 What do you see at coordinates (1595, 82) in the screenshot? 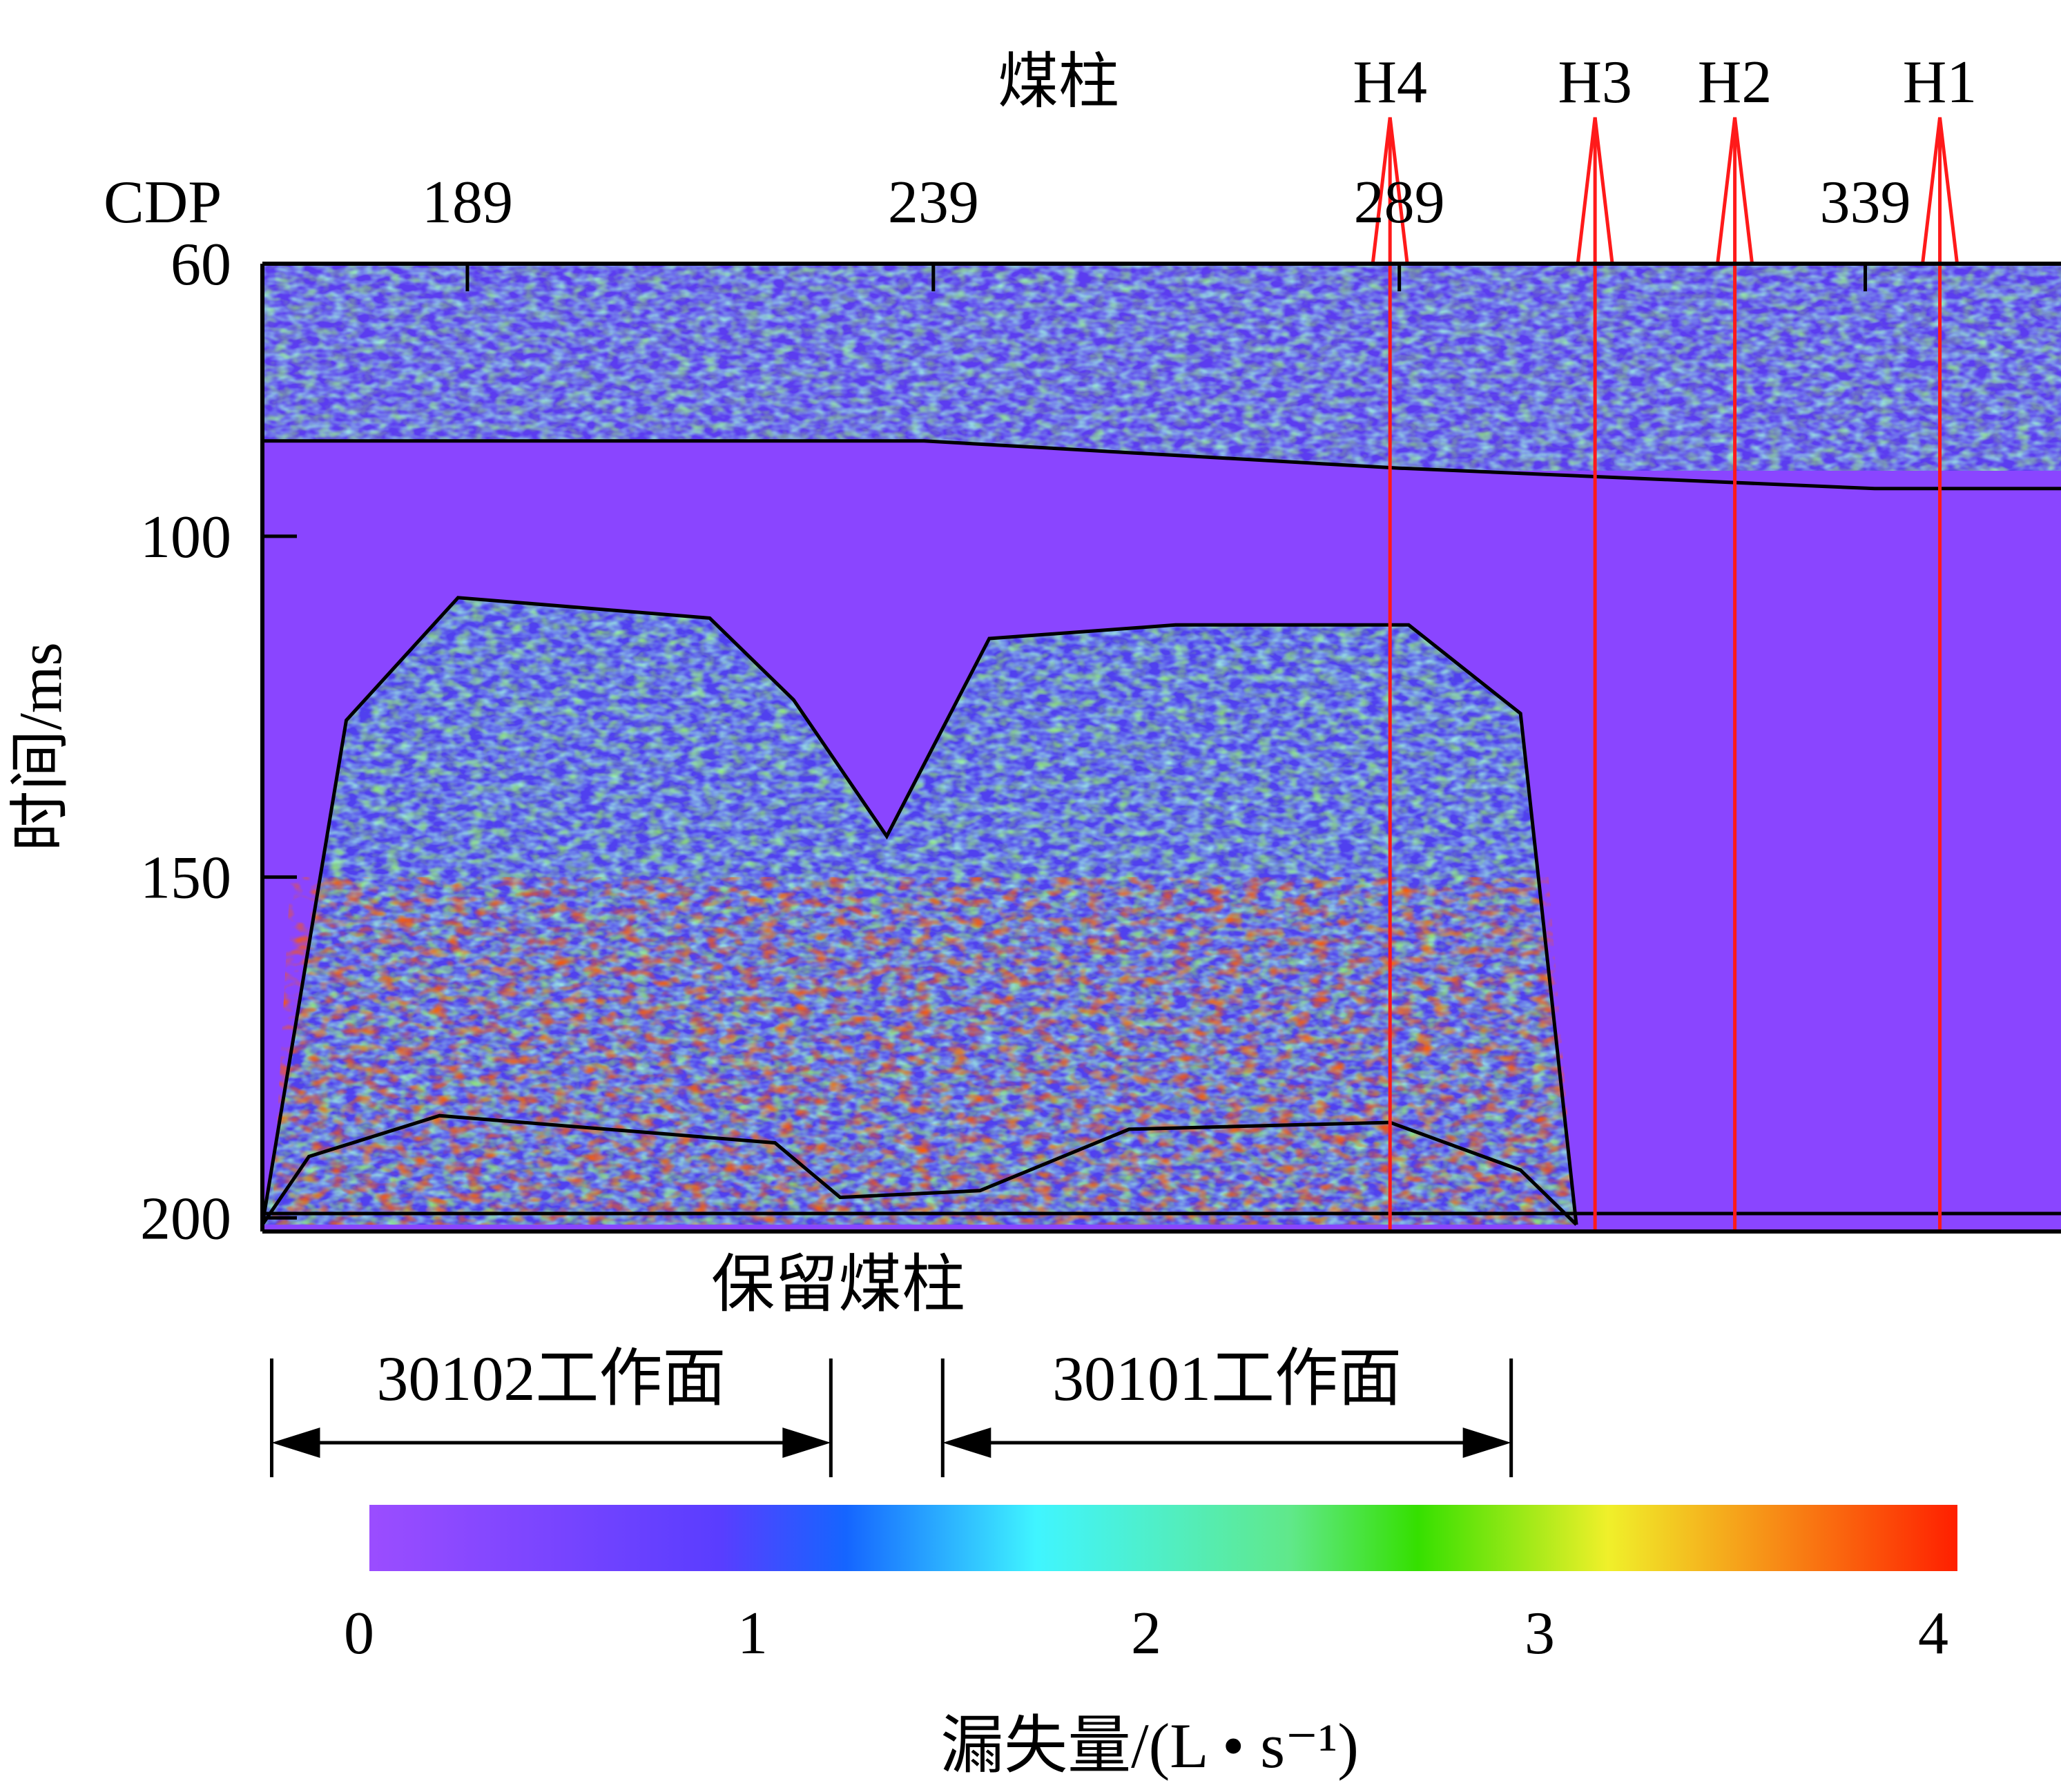
I see `borehole-label: H3` at bounding box center [1595, 82].